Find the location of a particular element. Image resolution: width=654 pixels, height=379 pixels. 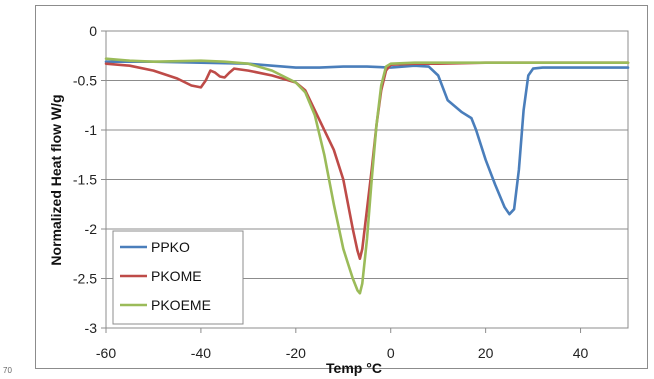

x-tick-label: -20 is located at coordinates (296, 353).